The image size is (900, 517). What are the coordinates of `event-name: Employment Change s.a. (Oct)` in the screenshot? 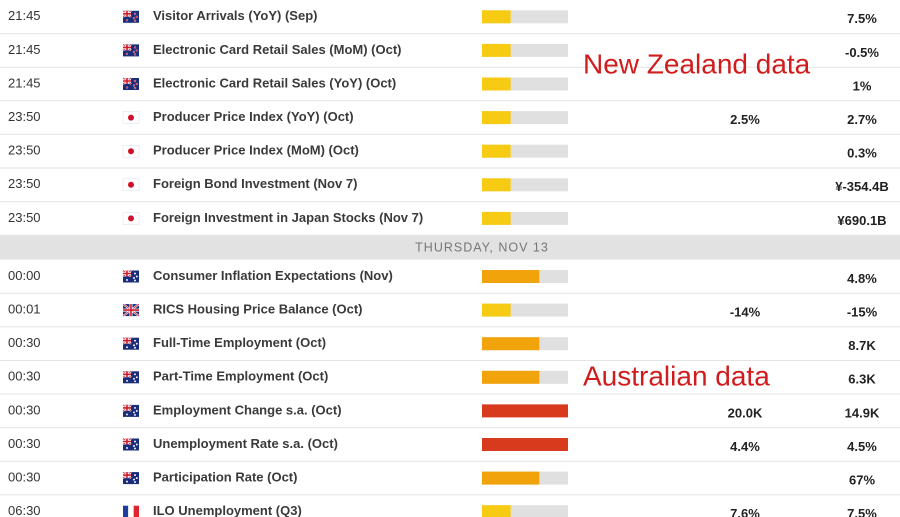 It's located at (247, 409).